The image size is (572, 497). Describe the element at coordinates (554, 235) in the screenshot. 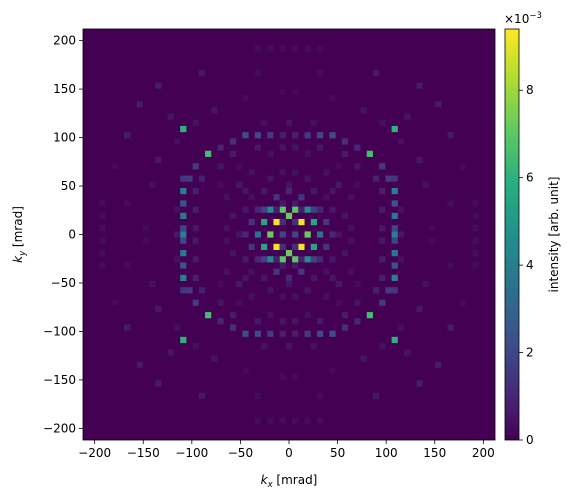

I see `colorbar-label: intensity [arb. unit]` at that location.